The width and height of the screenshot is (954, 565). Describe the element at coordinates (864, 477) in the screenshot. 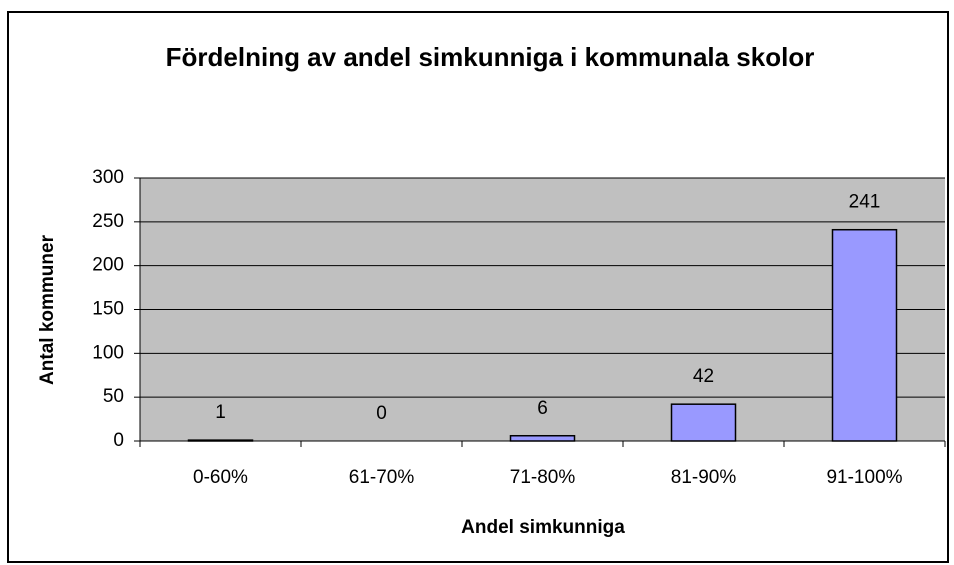

I see `x-tick-label: 91-100%` at that location.